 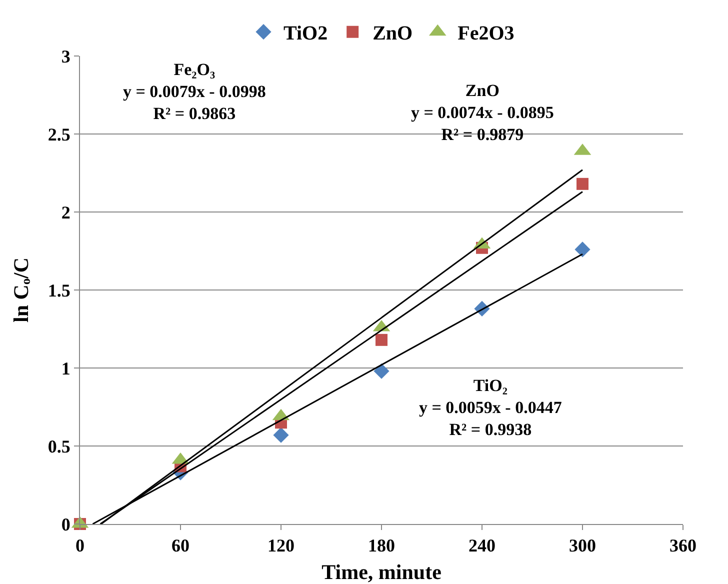 What do you see at coordinates (482, 546) in the screenshot?
I see `x-tick-label: 240` at bounding box center [482, 546].